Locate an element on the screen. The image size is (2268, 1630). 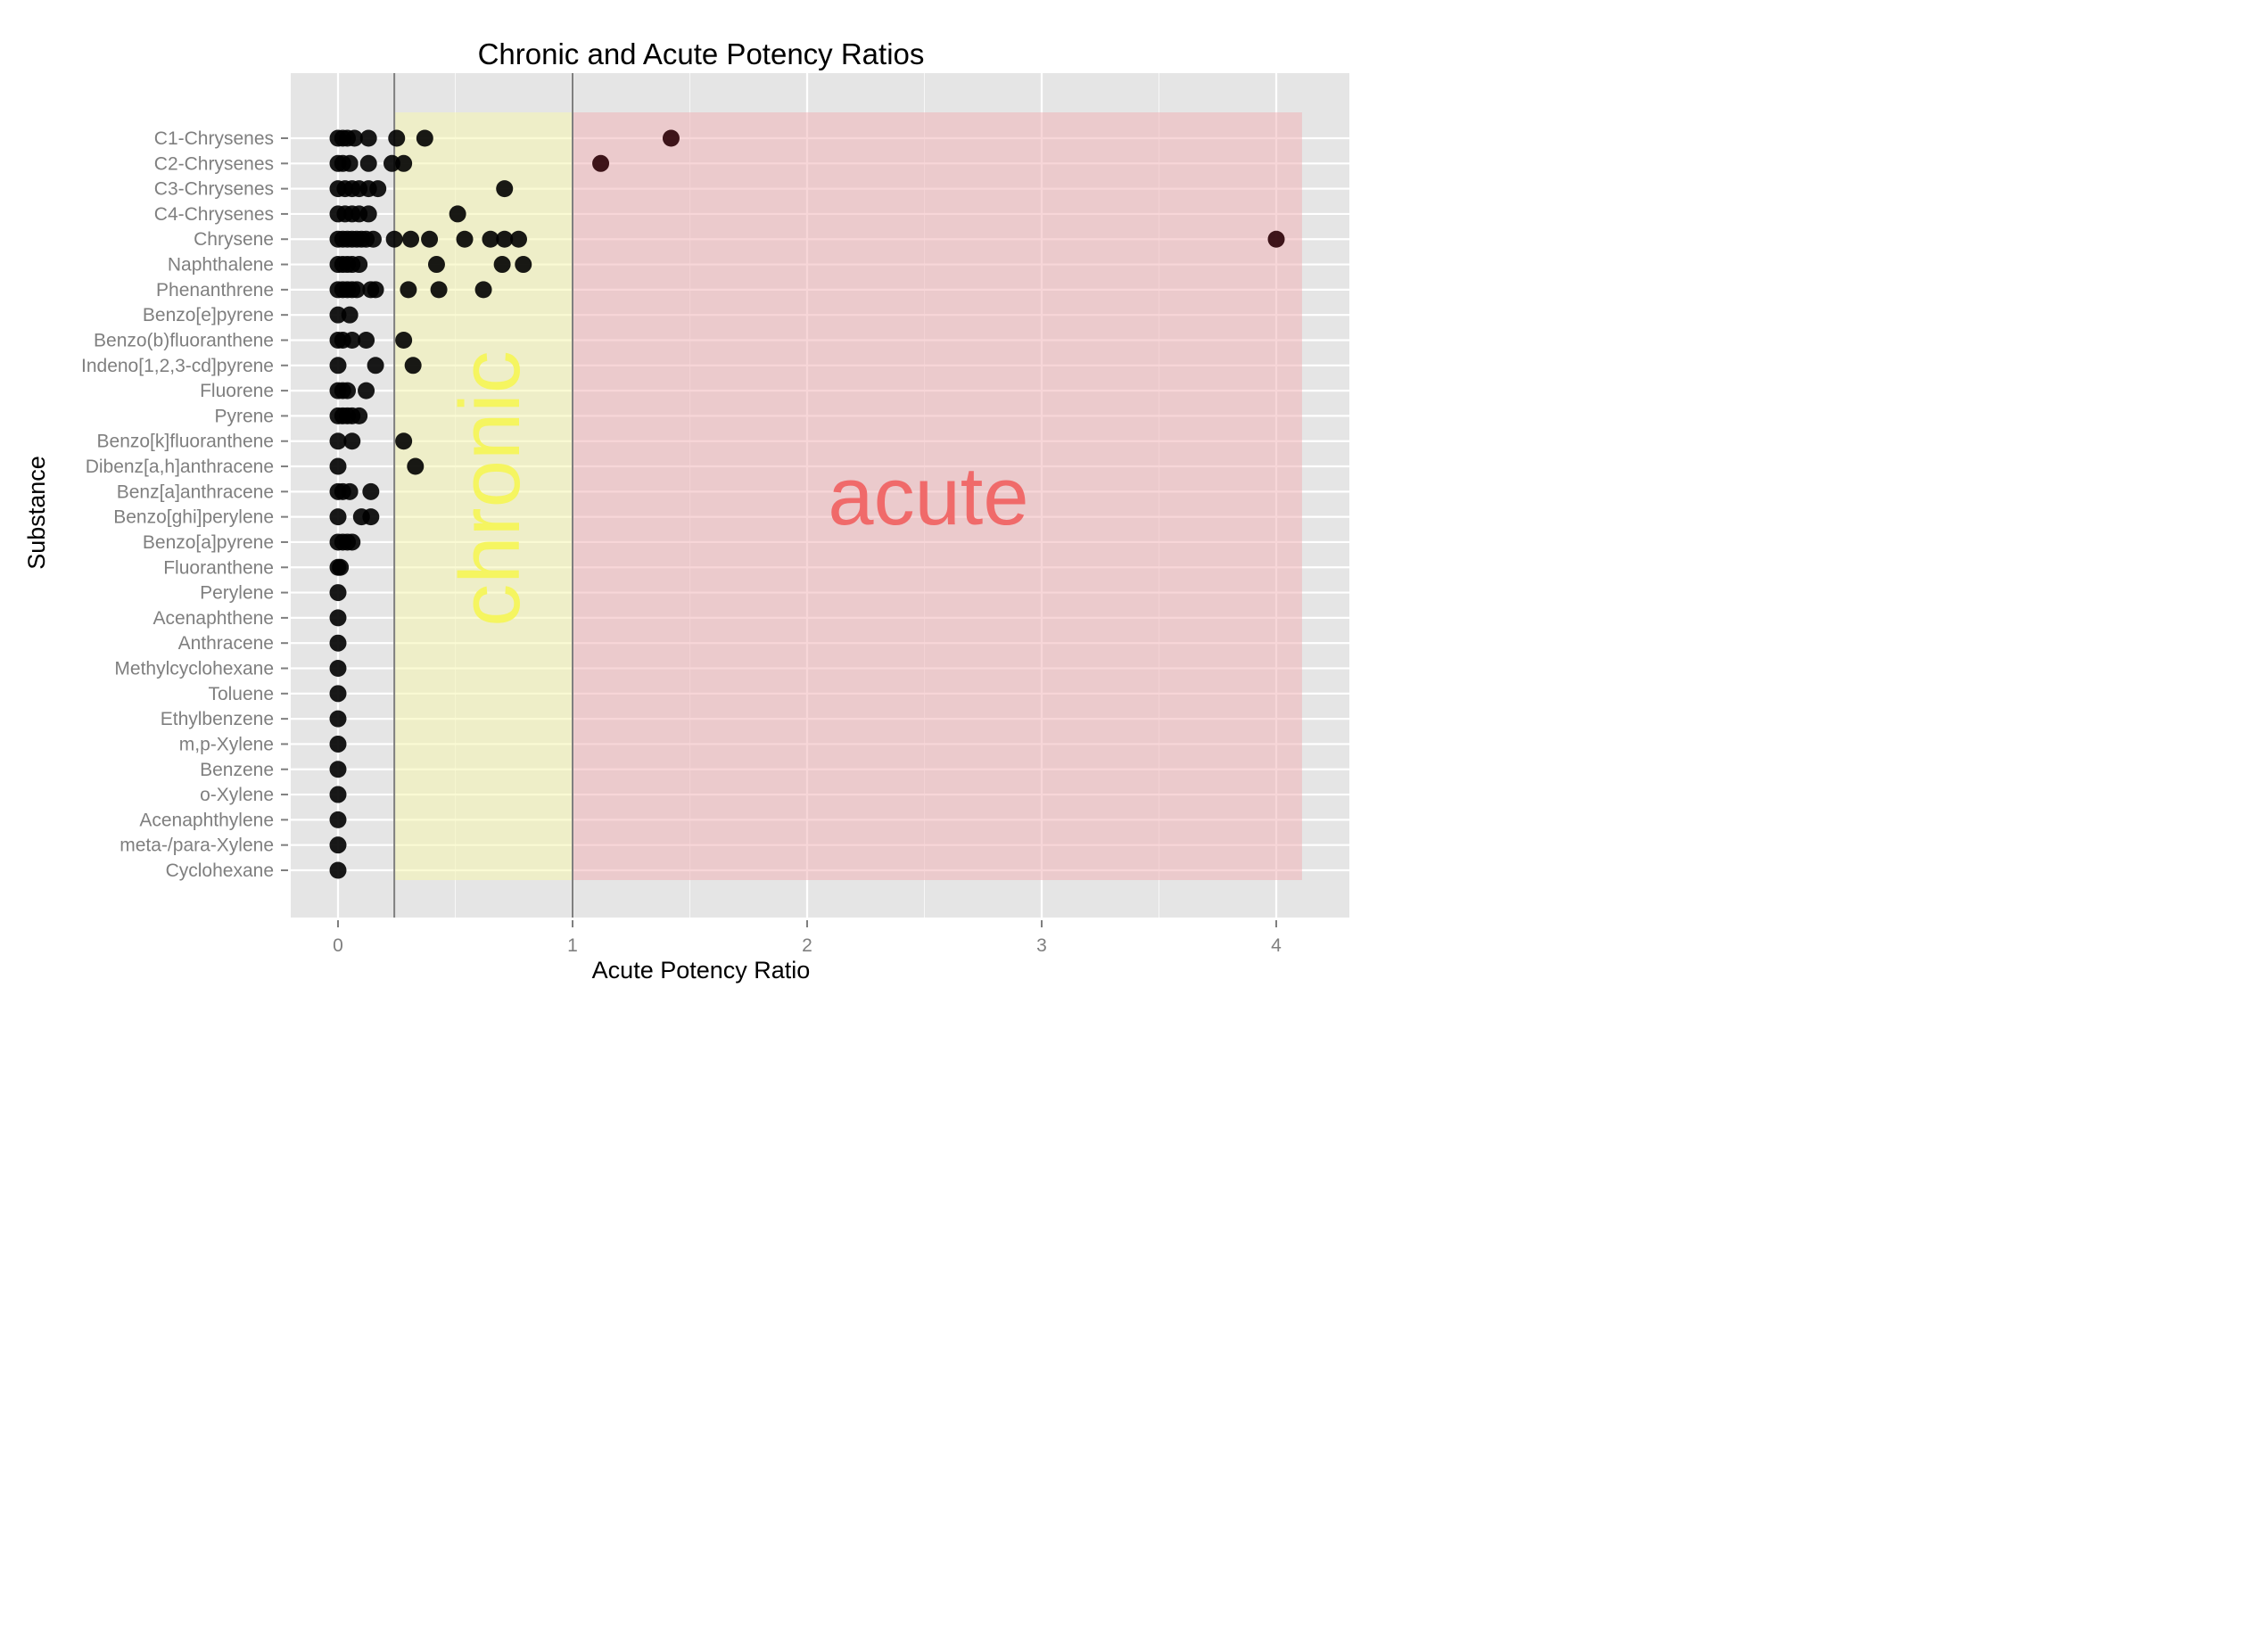
reference-lines is located at coordinates (483, 495).